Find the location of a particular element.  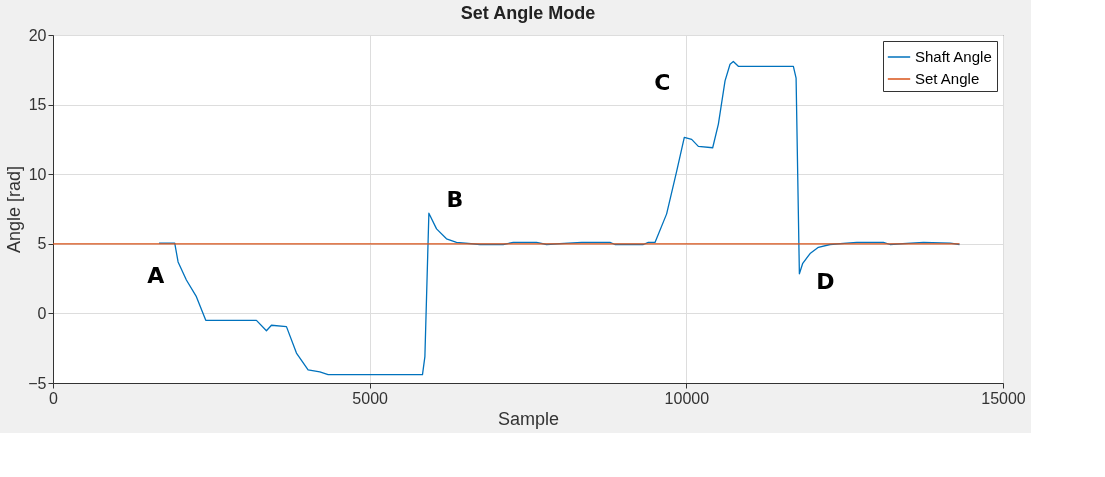

y-tick-label: 20 is located at coordinates (37, 35).